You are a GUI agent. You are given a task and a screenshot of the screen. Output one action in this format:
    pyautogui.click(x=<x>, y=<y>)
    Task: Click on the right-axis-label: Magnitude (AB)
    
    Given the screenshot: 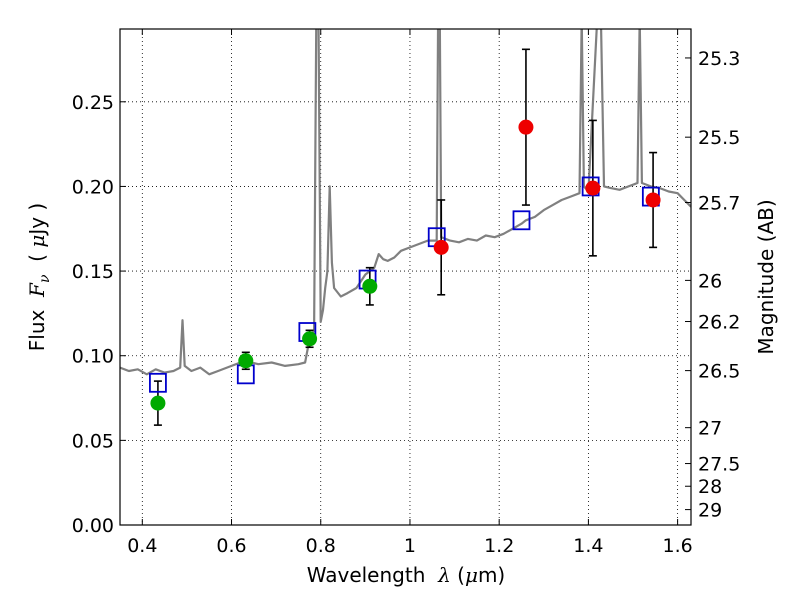 What is the action you would take?
    pyautogui.click(x=766, y=276)
    